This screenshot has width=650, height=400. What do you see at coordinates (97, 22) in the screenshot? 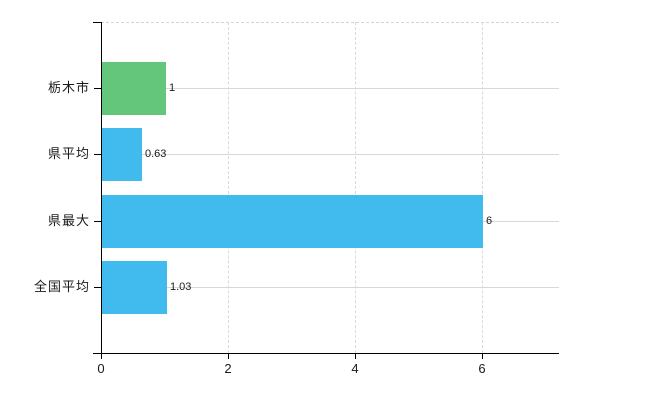
I see `y-axis-end-tick` at bounding box center [97, 22].